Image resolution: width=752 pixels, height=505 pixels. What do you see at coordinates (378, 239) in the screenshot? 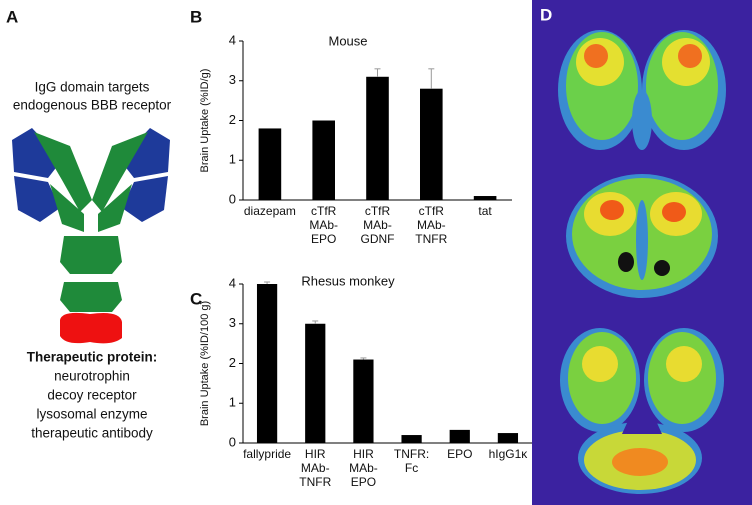
I see `x-tick-label: GDNF` at bounding box center [378, 239].